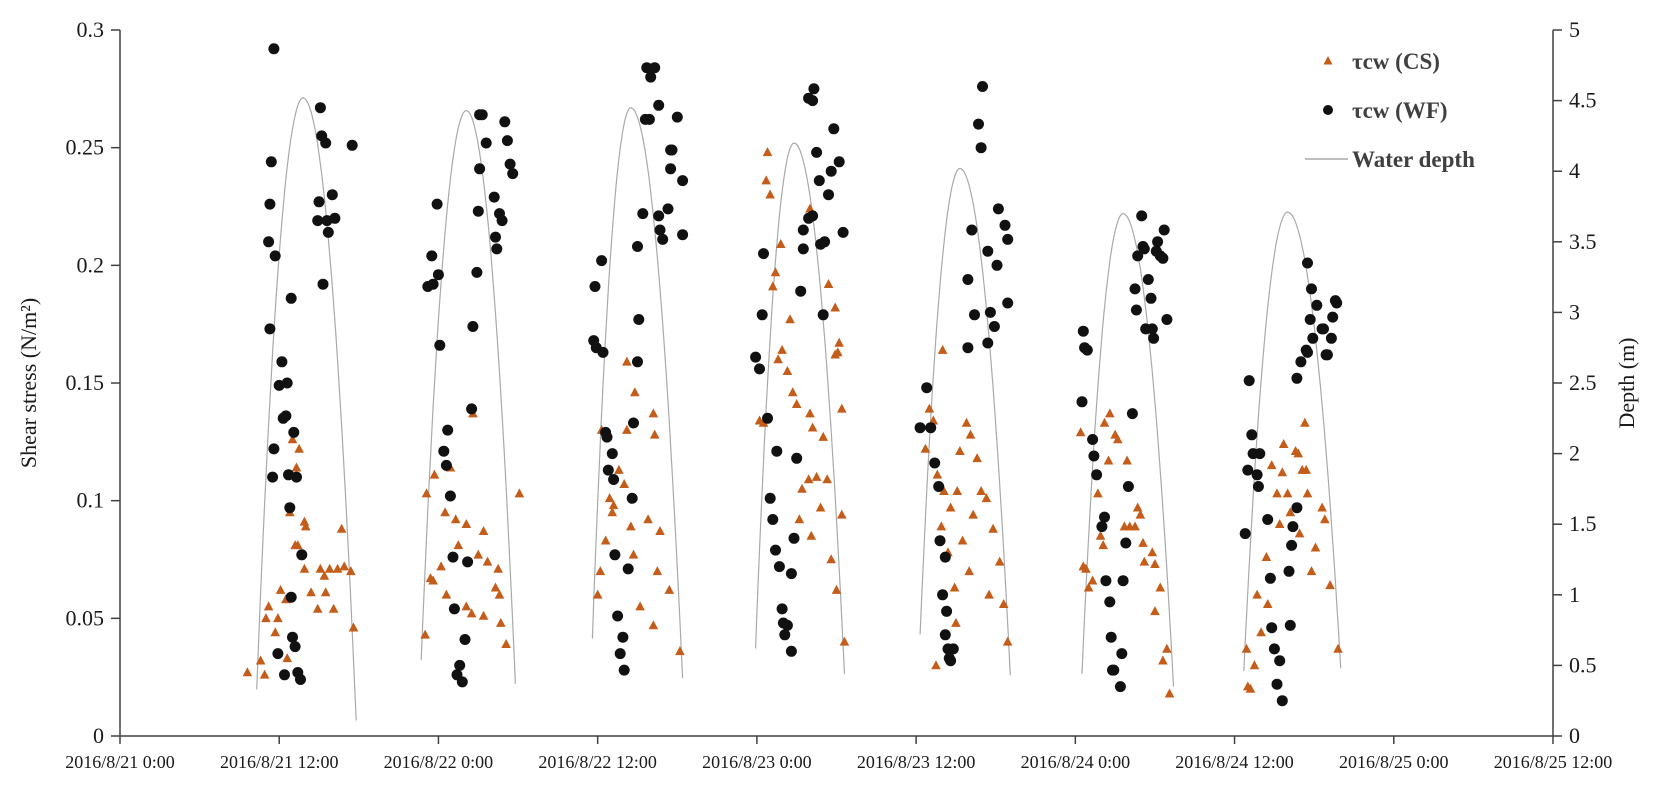  Describe the element at coordinates (1626, 382) in the screenshot. I see `y-axis-right-title: Depth (m)` at that location.